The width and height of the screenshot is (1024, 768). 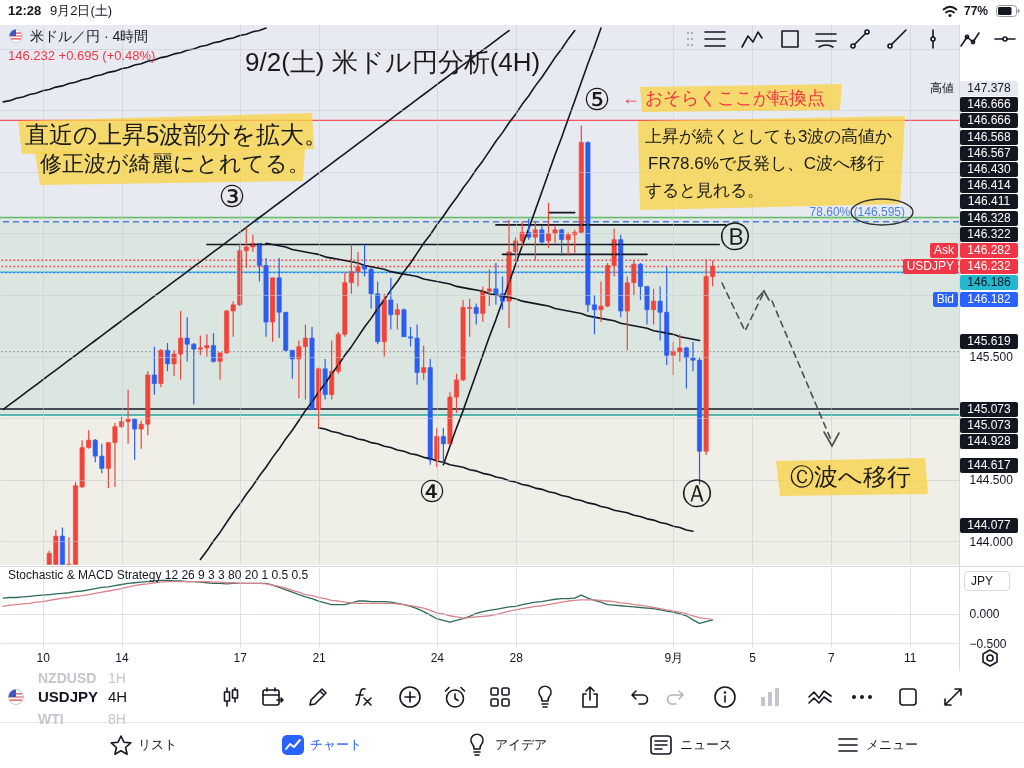 I want to click on chart-title: Stochastic & MACD Strategy 12 26 9 3 3 80 20 1 0.5 0.5, so click(x=158, y=575).